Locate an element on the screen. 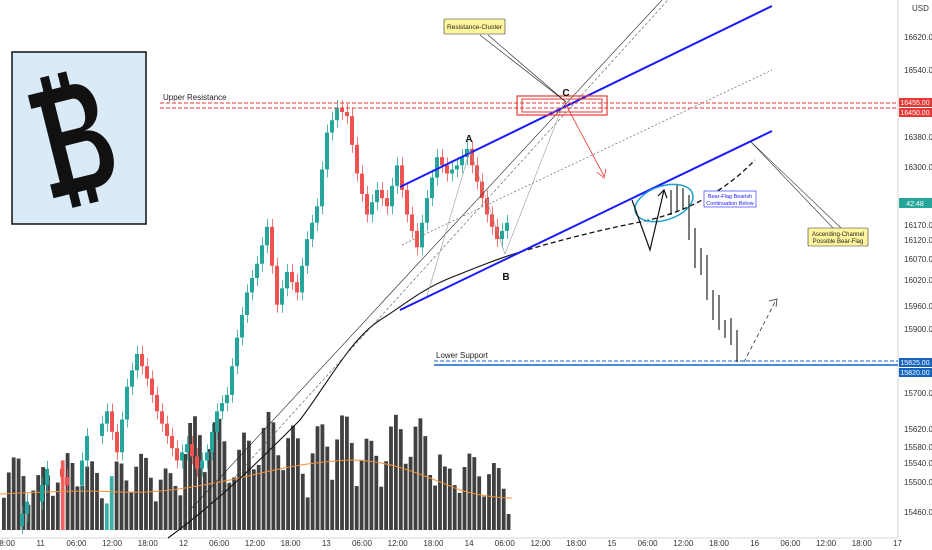 The image size is (932, 550). bear-flag-note-box is located at coordinates (730, 199).